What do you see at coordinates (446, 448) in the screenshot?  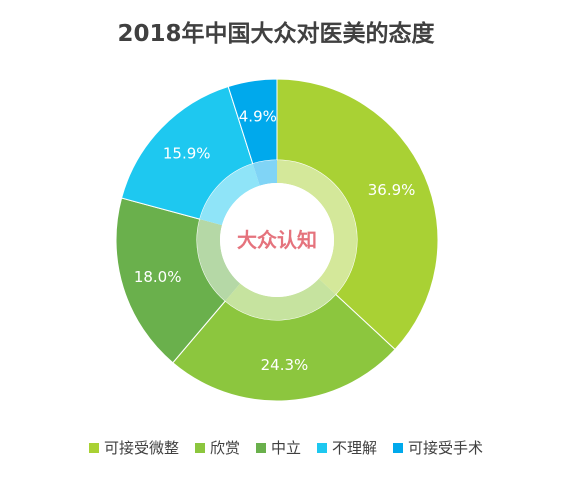 I see `legend-label-5: 可接受手术` at bounding box center [446, 448].